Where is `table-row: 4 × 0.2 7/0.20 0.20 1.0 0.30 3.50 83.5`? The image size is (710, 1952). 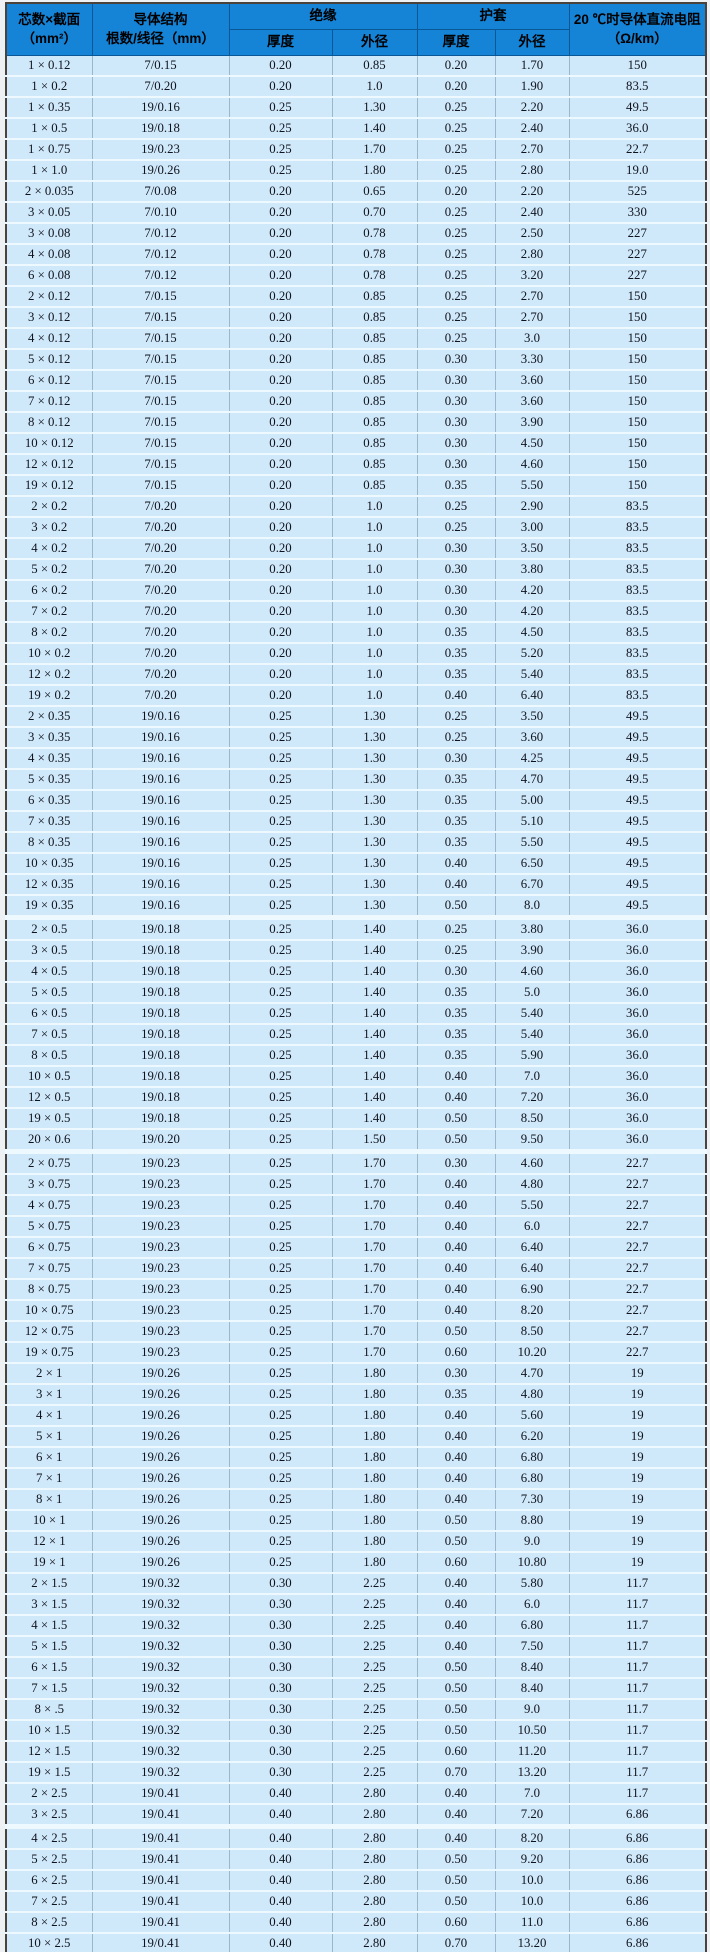
table-row: 4 × 0.2 7/0.20 0.20 1.0 0.30 3.50 83.5 is located at coordinates (356, 549).